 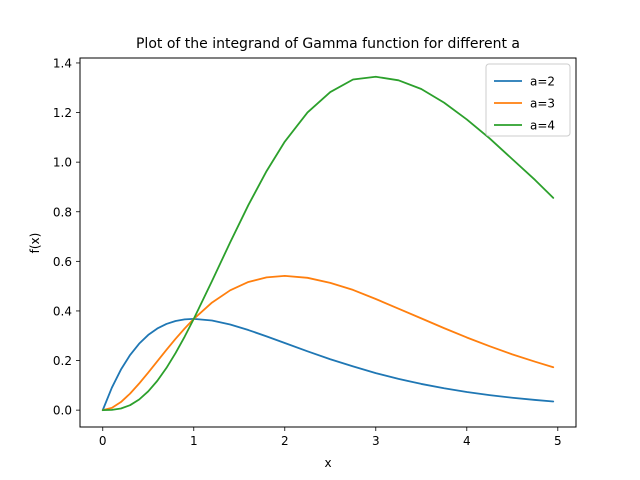 I want to click on legend-box, so click(x=528, y=100).